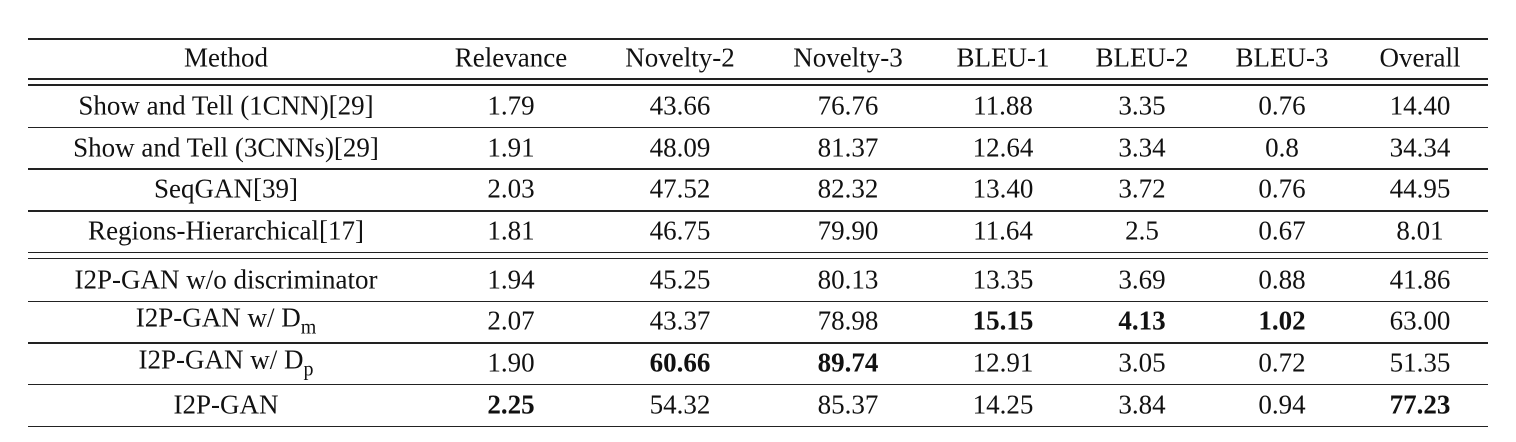 The width and height of the screenshot is (1516, 442). I want to click on value-cell-text: 3.72, so click(1142, 188).